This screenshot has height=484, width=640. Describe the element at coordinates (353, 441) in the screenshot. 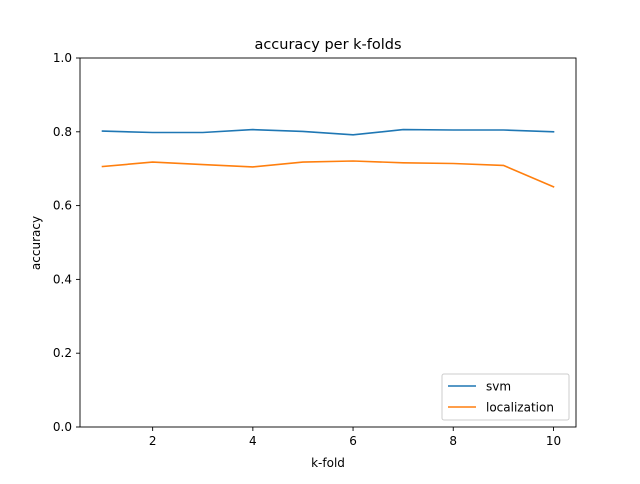

I see `x-tick-label: 6` at that location.